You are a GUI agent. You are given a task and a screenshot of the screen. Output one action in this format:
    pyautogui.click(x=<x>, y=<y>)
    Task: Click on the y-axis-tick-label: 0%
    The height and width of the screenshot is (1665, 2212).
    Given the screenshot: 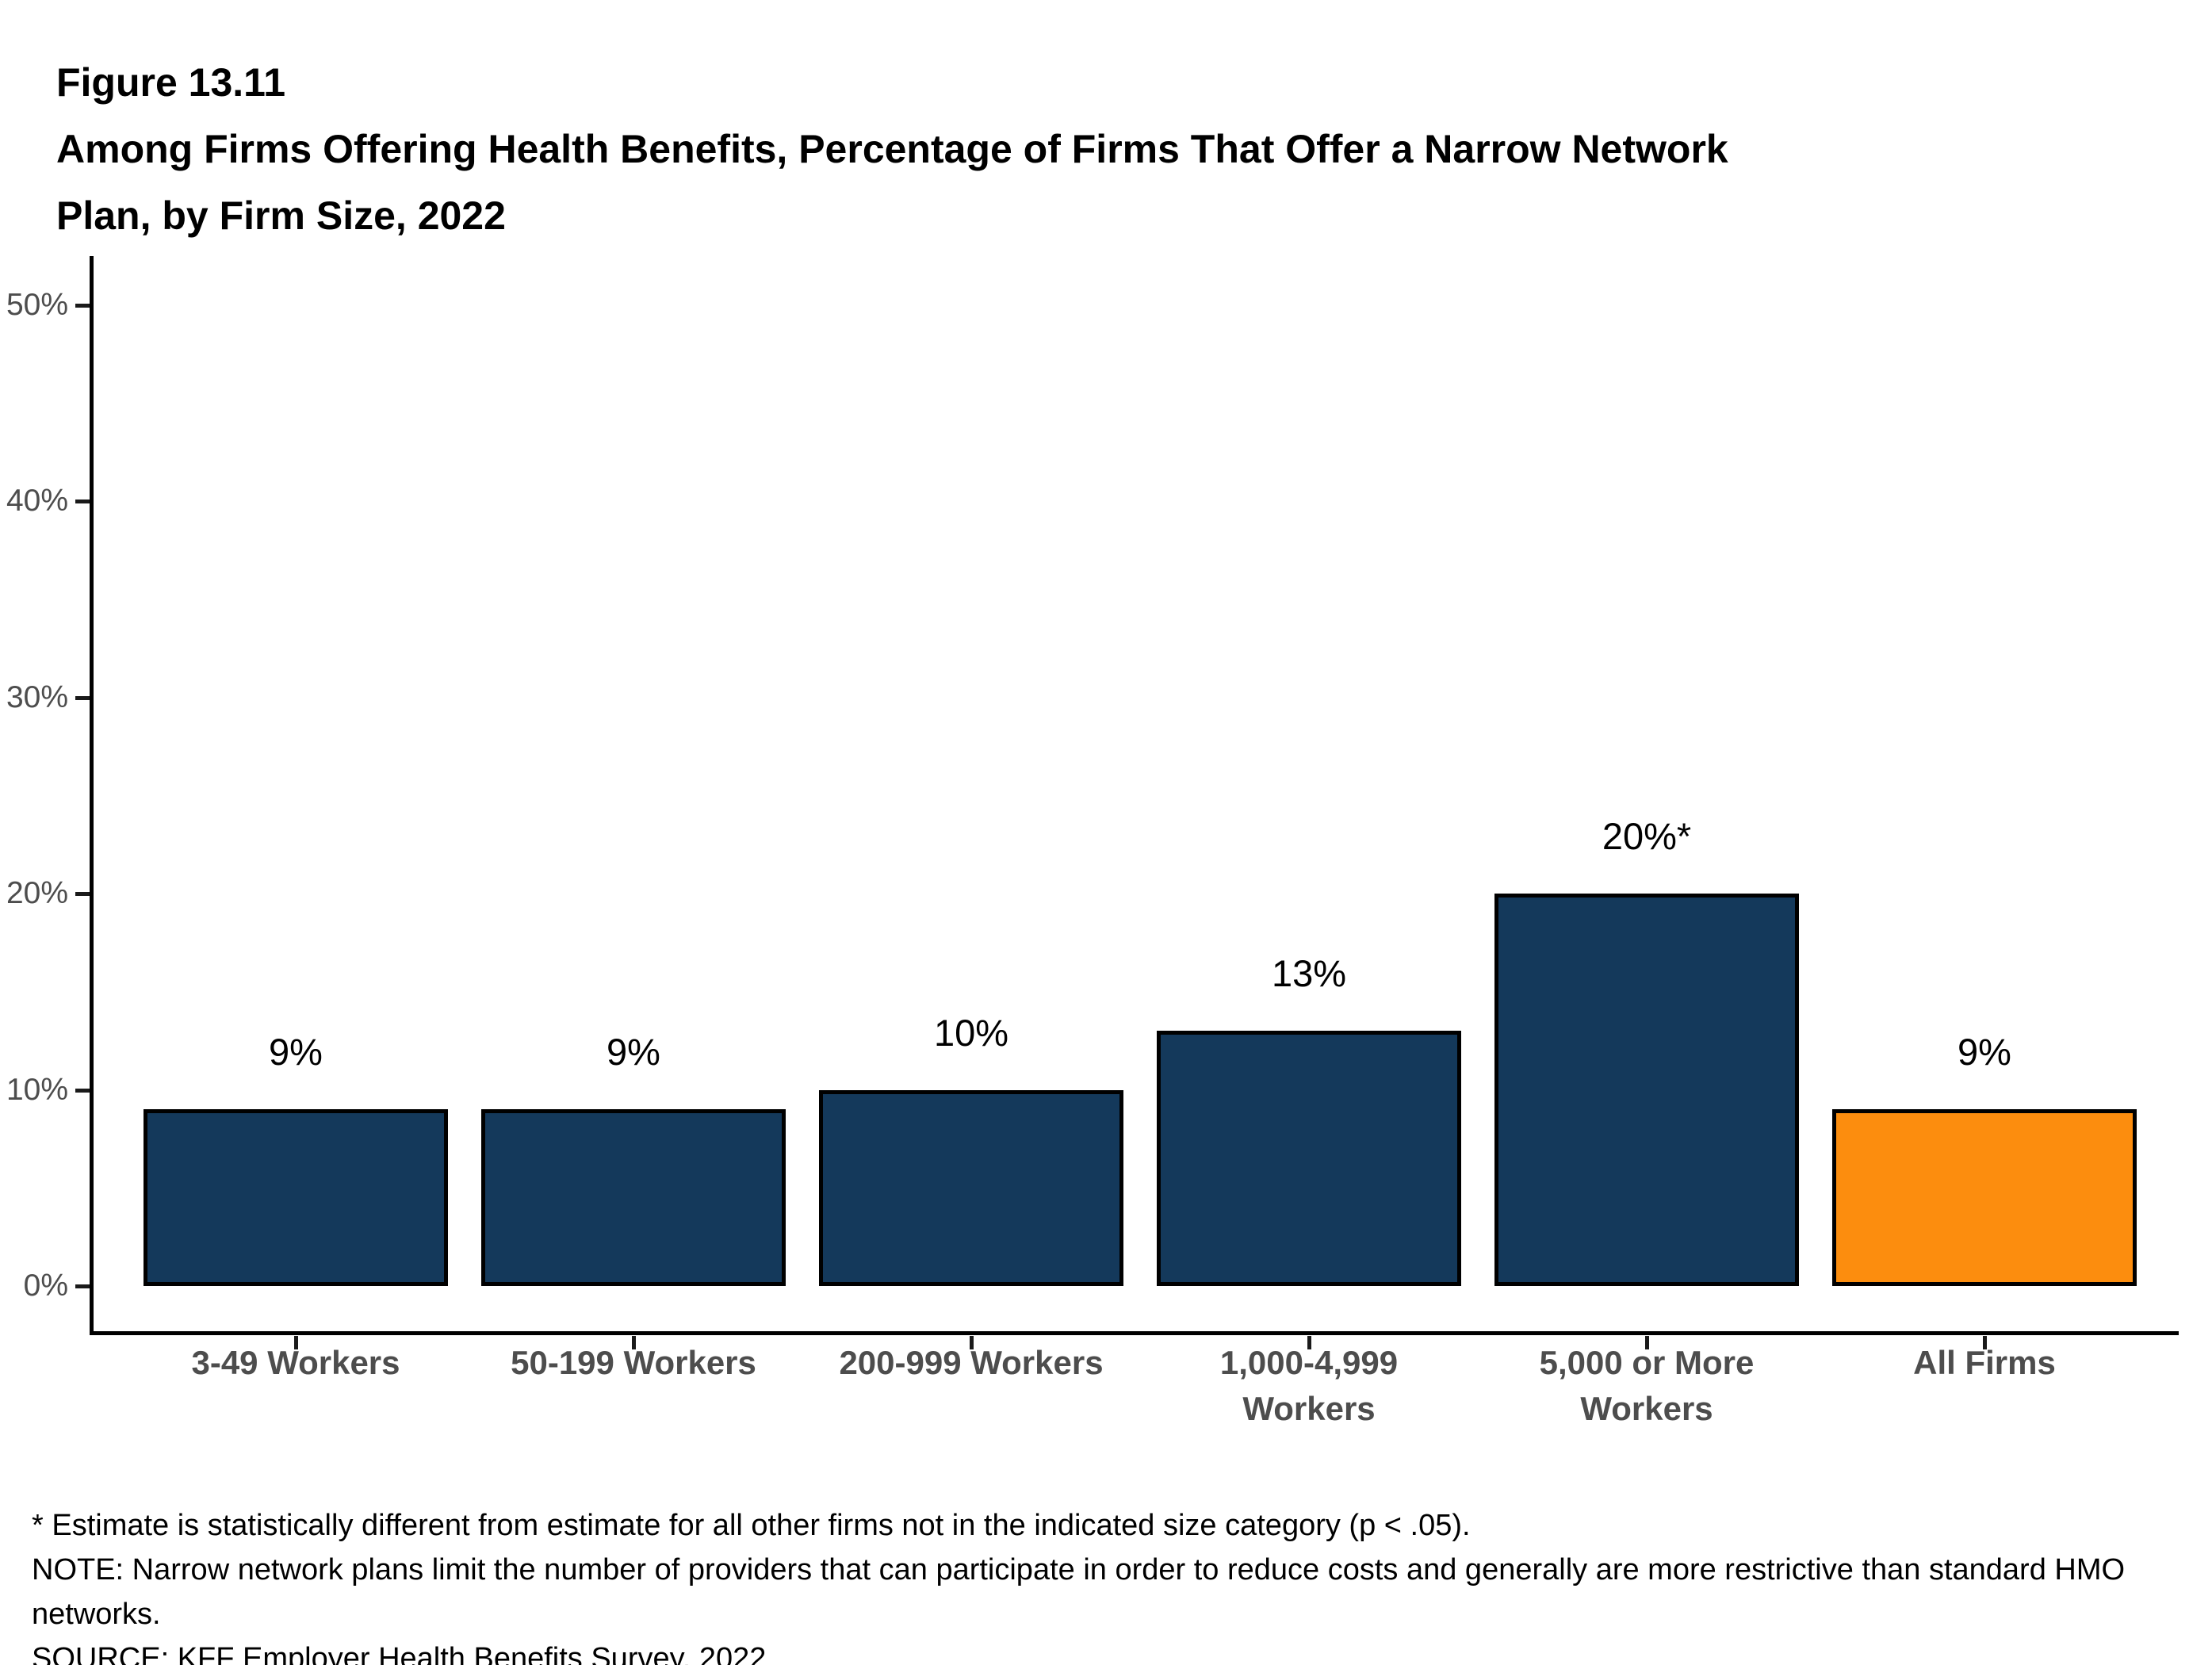 What is the action you would take?
    pyautogui.click(x=45, y=1286)
    